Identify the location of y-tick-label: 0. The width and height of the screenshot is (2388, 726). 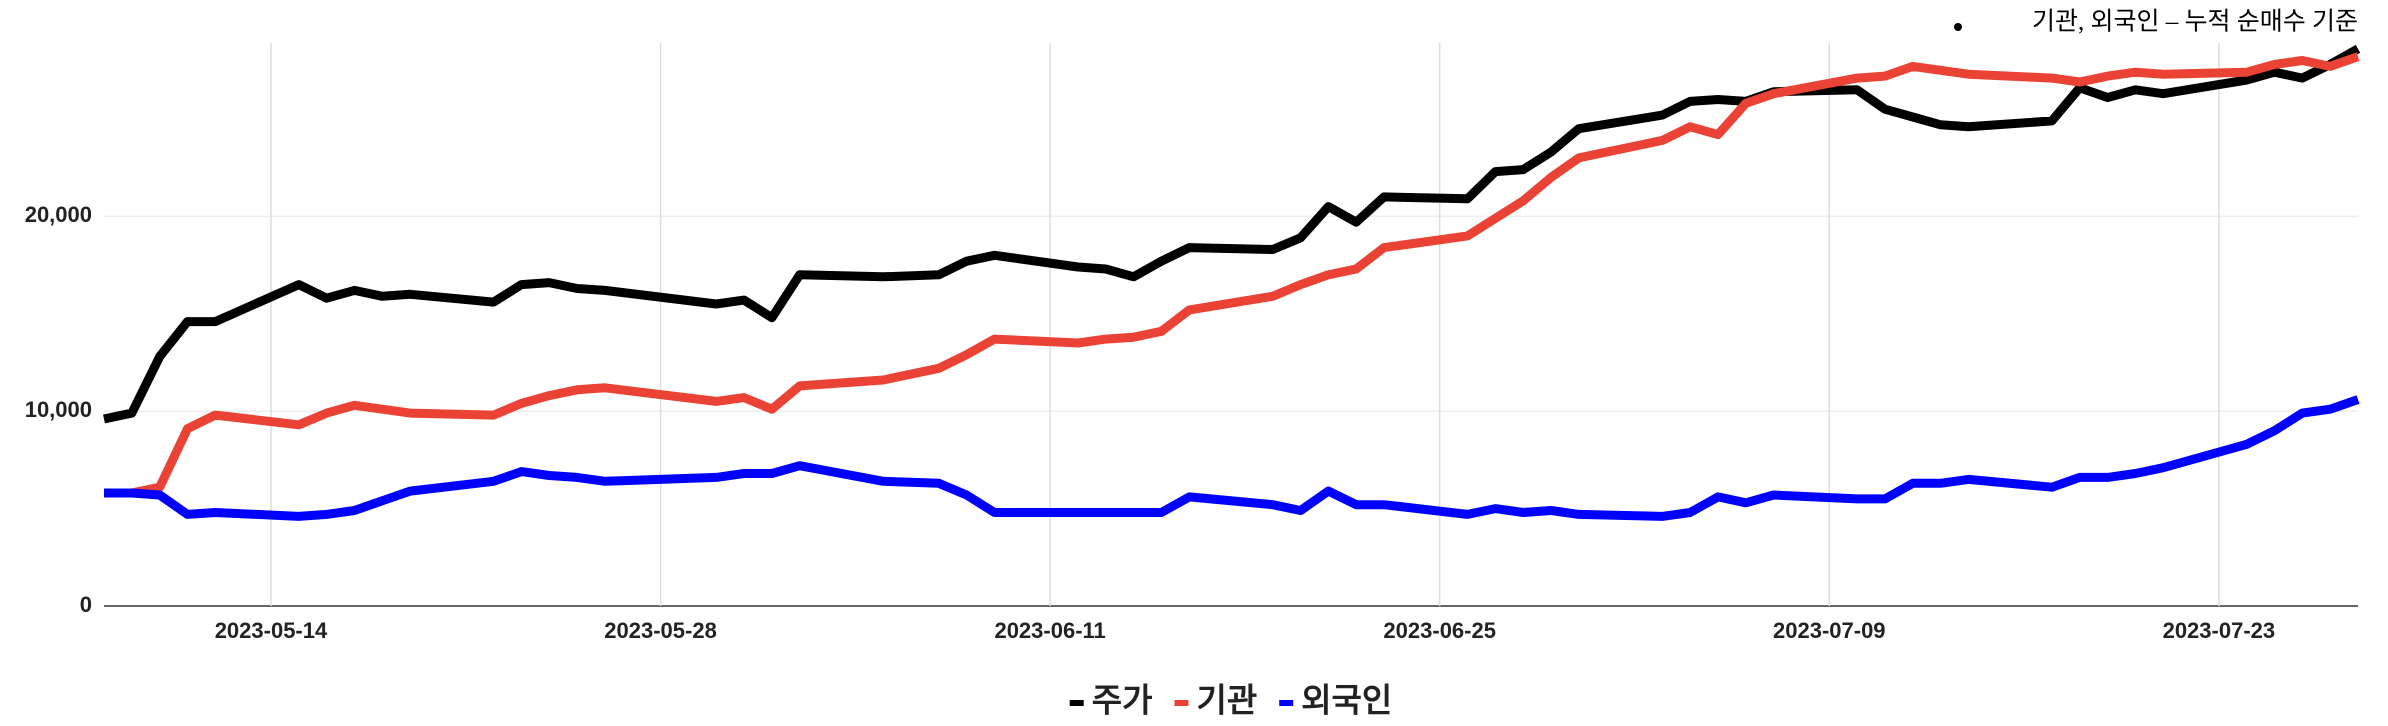
(86, 604).